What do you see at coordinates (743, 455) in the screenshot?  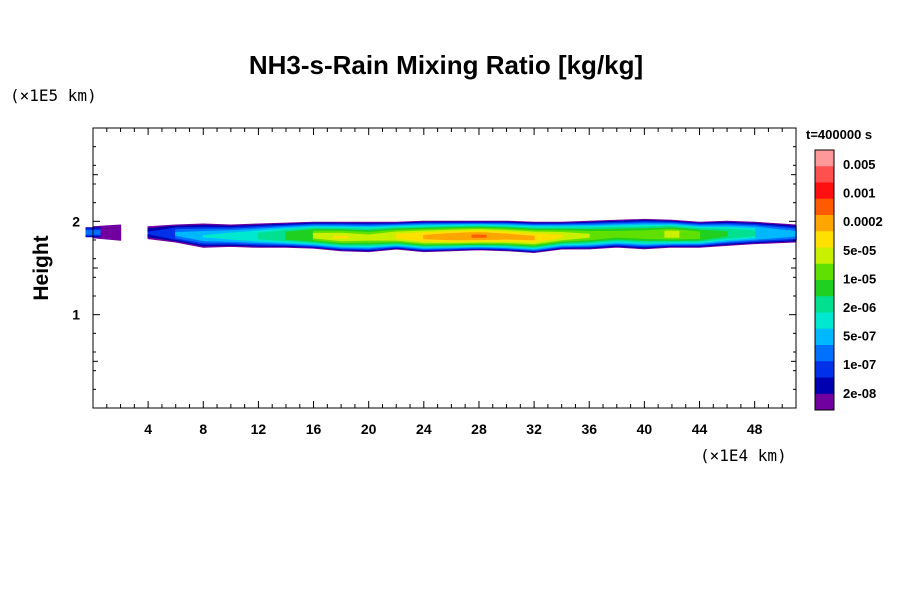 I see `x-unit-label: (×1E4 km)` at bounding box center [743, 455].